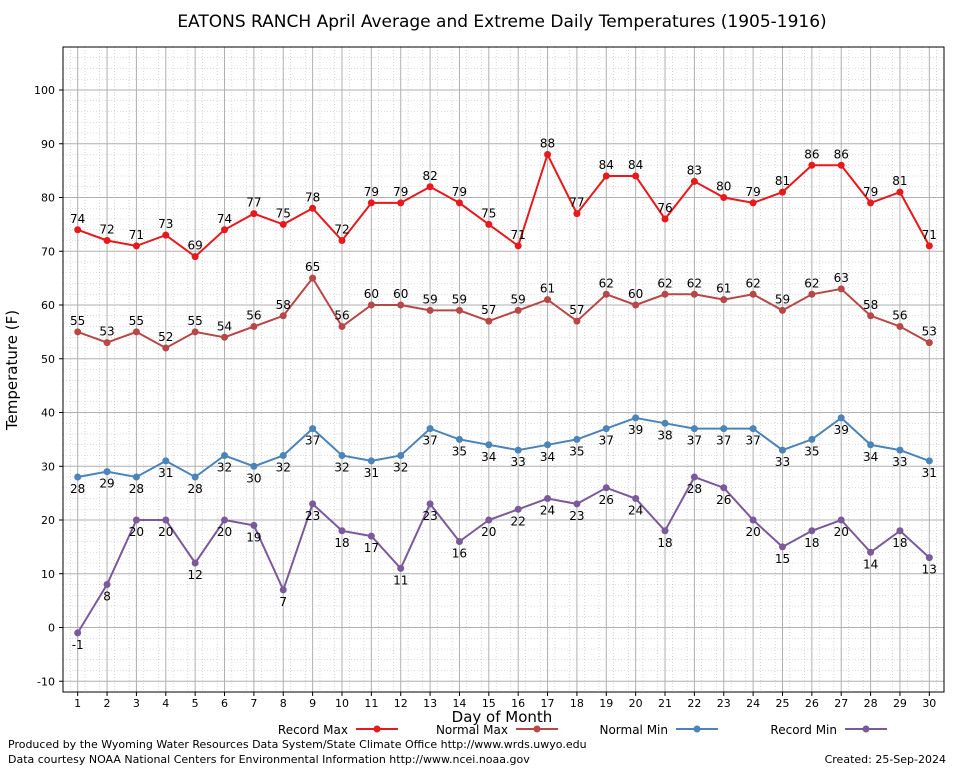  What do you see at coordinates (782, 299) in the screenshot?
I see `data-label: 59` at bounding box center [782, 299].